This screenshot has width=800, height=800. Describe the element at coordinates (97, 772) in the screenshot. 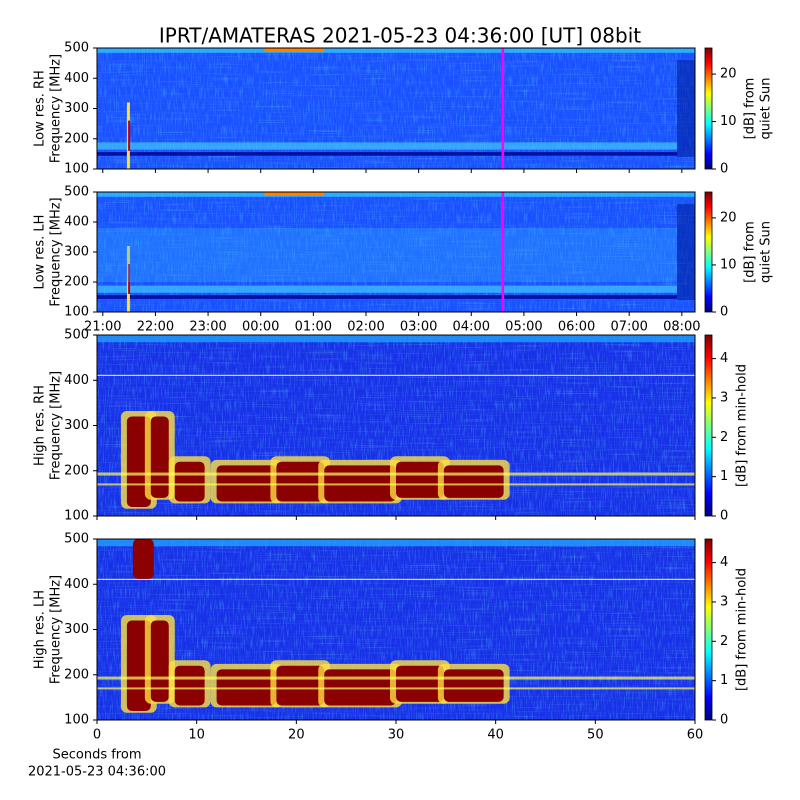

I see `x-axis-label: 2021-05-23 04:36:00` at that location.